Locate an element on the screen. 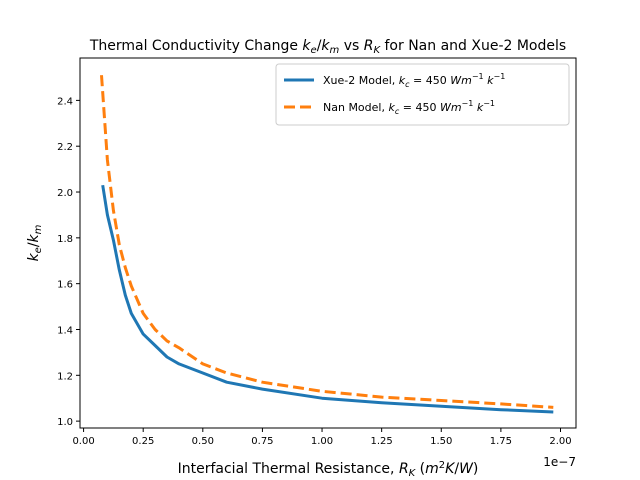 The image size is (640, 480). y-tick-label: 1.2 is located at coordinates (65, 376).